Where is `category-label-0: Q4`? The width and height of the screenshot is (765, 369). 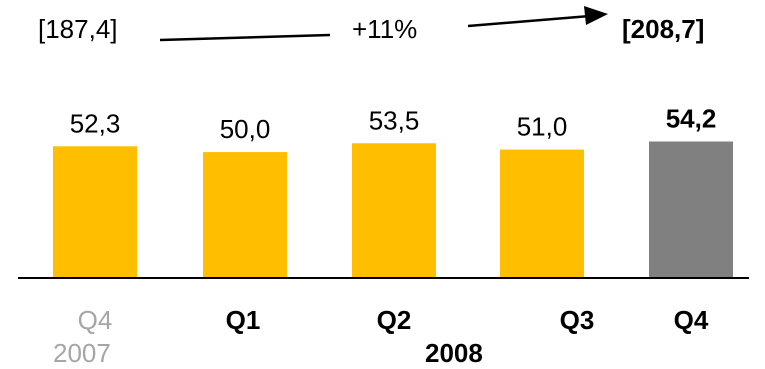
category-label-0: Q4 is located at coordinates (95, 320).